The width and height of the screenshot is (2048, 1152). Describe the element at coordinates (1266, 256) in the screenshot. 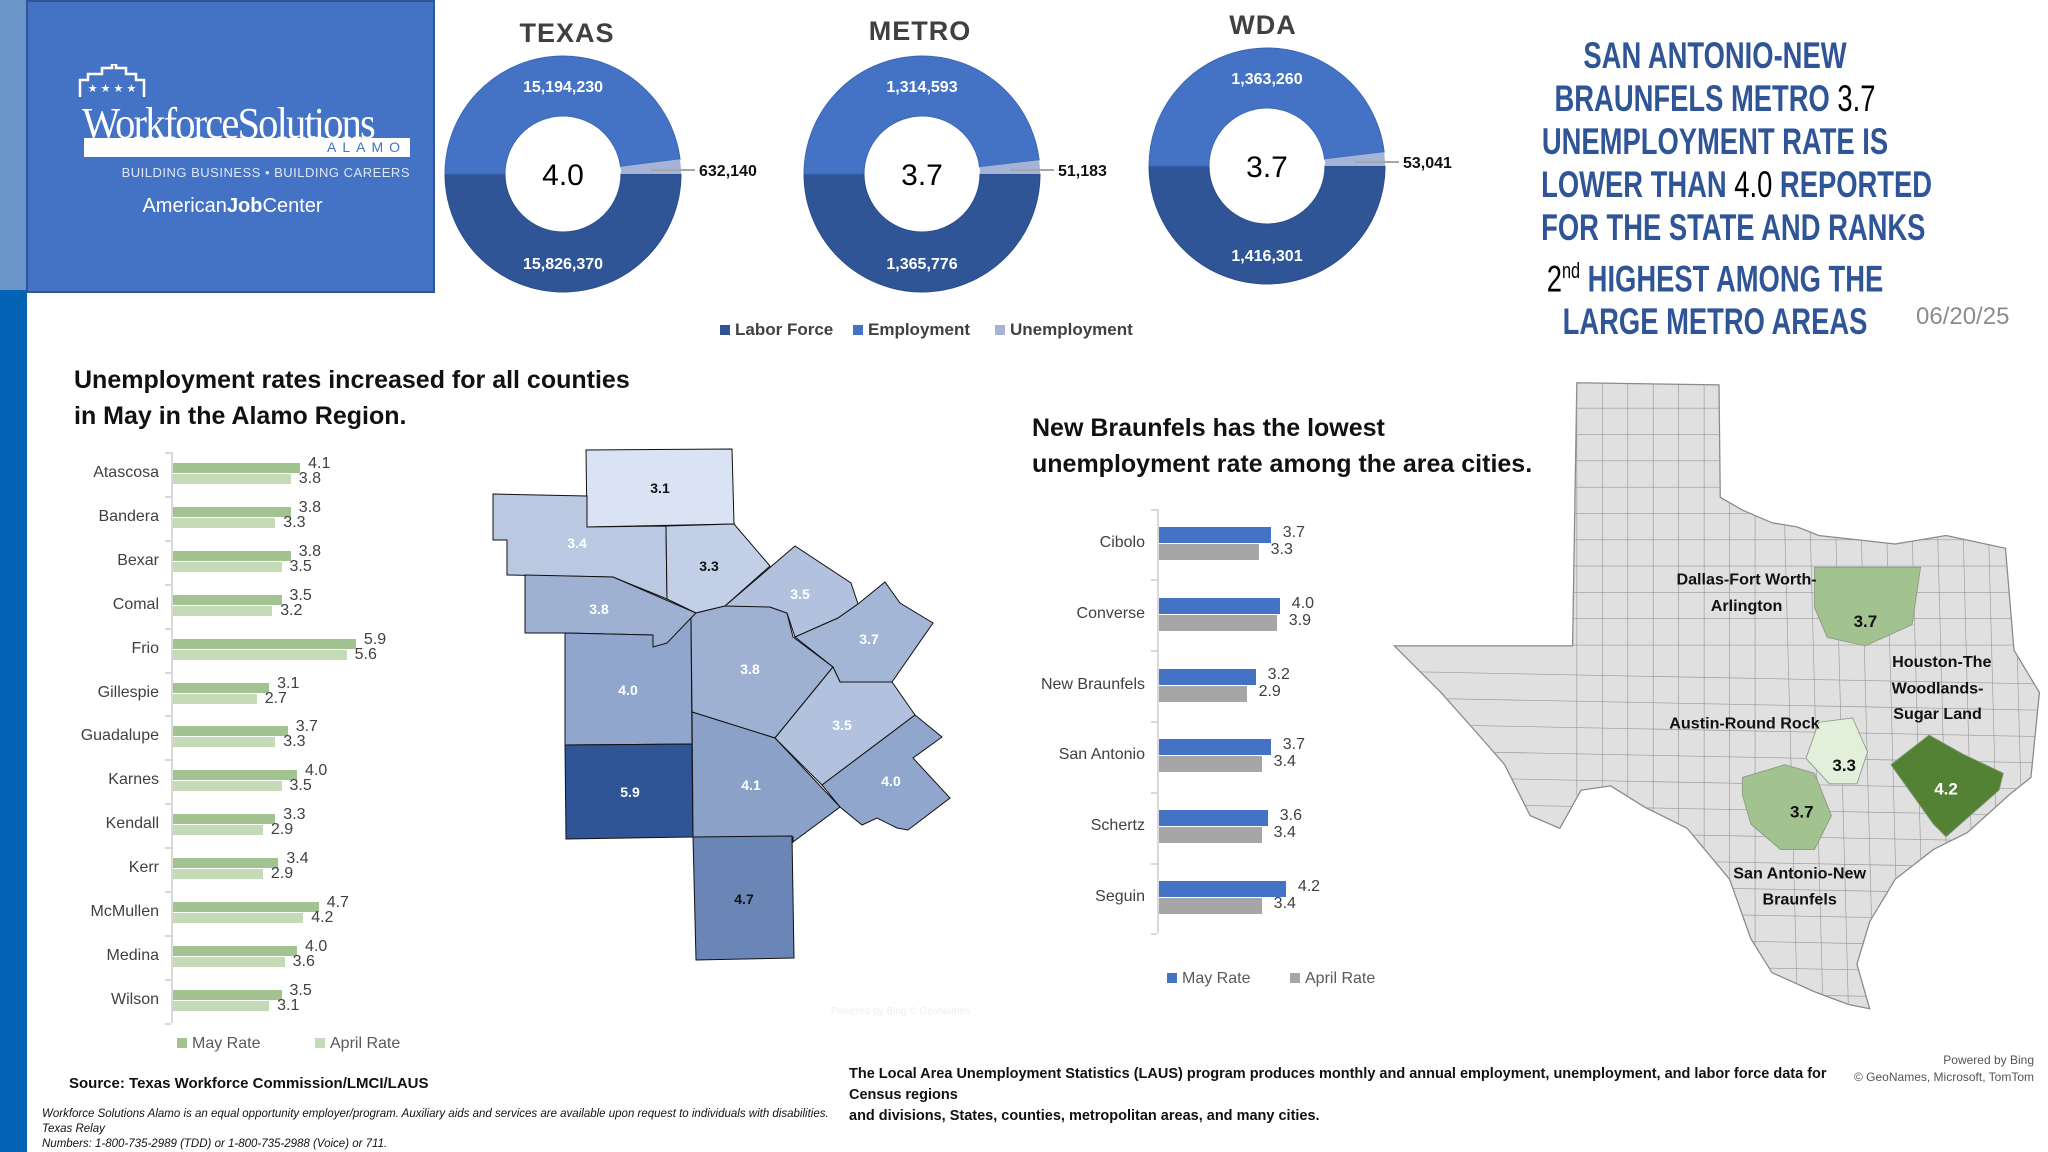

I see `donut-label-labor-force: 1,416,301` at that location.